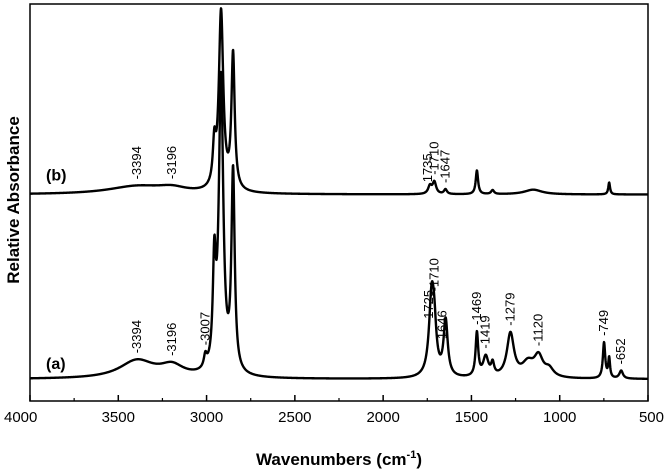  Describe the element at coordinates (136, 162) in the screenshot. I see `peak-label-b-0: -3394` at that location.